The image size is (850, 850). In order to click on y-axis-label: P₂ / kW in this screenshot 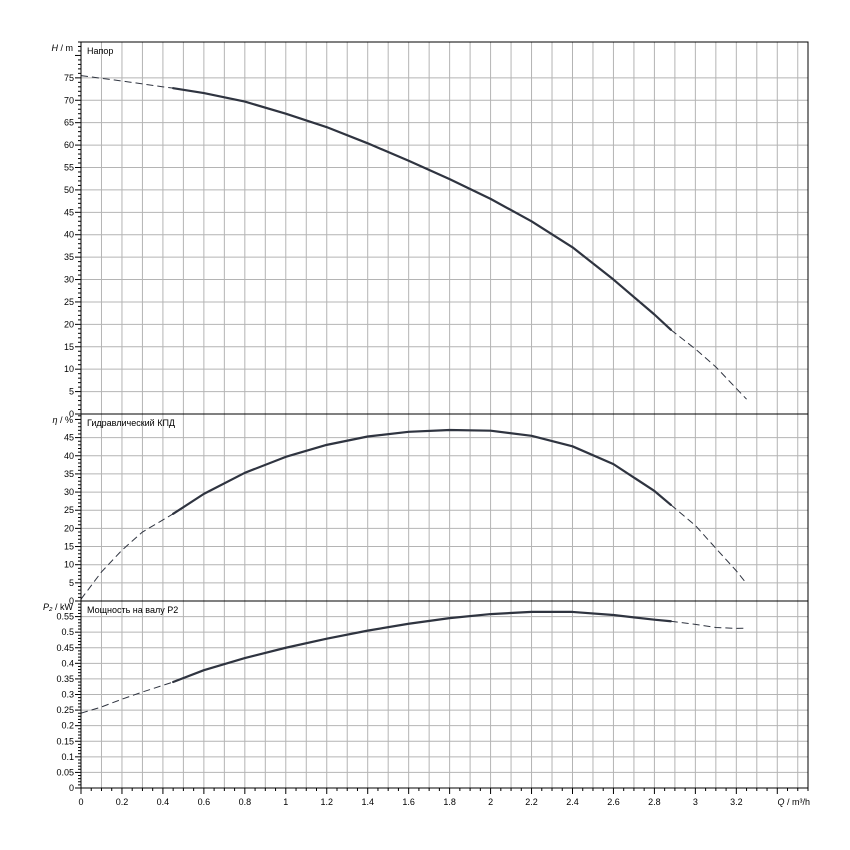, I will do `click(58, 607)`.